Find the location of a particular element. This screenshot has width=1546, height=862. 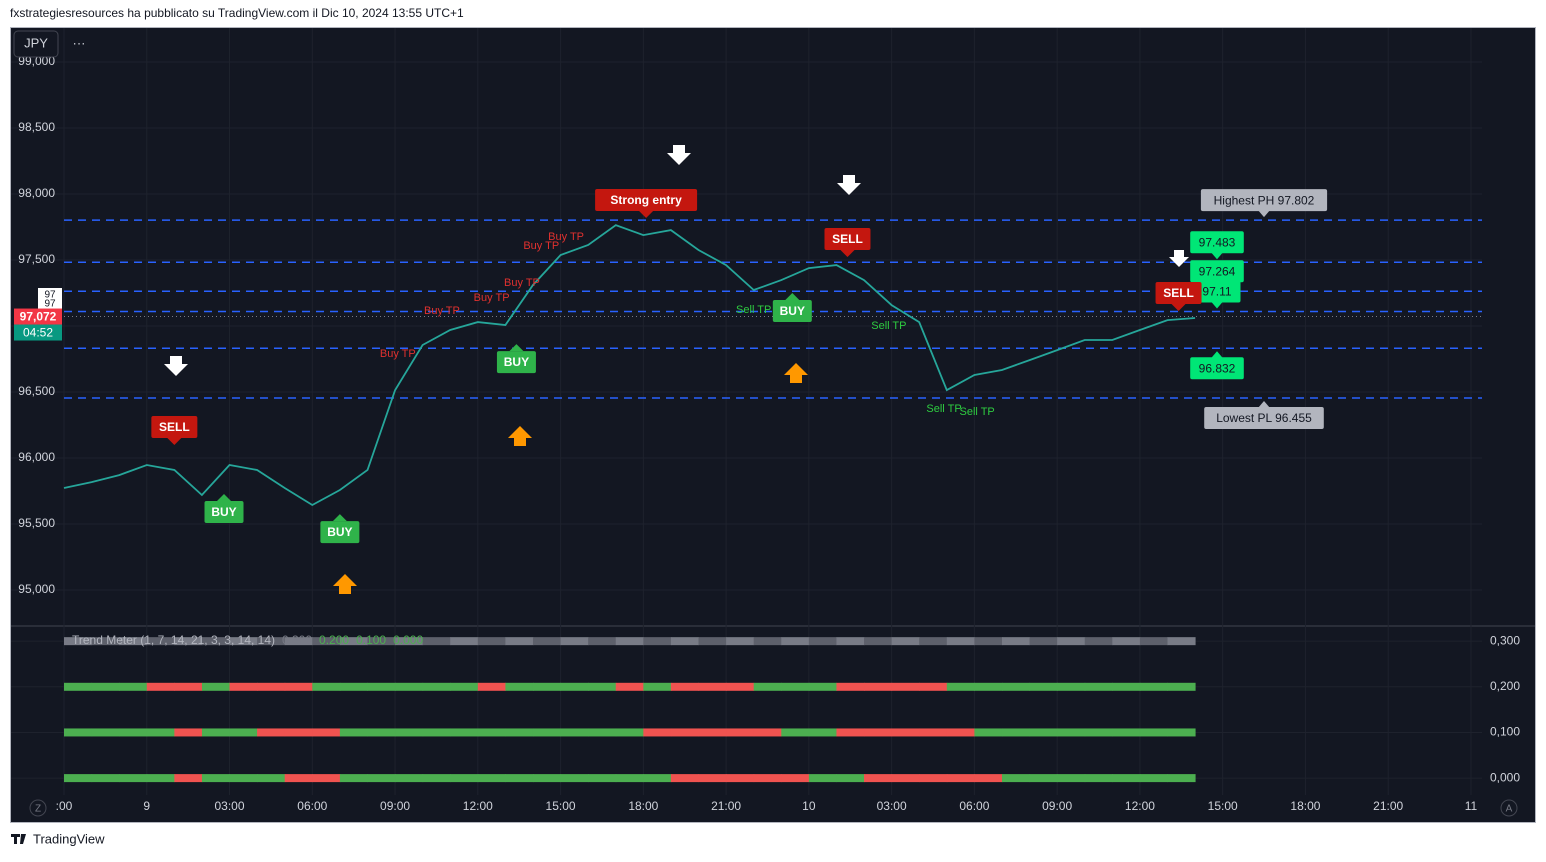

indicator-title-text: Trend Meter (1, 7, 14, 21, 3, 3, 14, 14) is located at coordinates (173, 640).